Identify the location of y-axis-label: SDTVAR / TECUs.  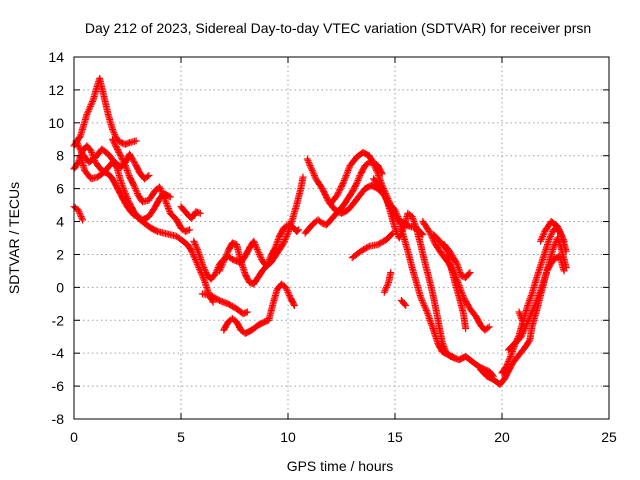
(14, 238).